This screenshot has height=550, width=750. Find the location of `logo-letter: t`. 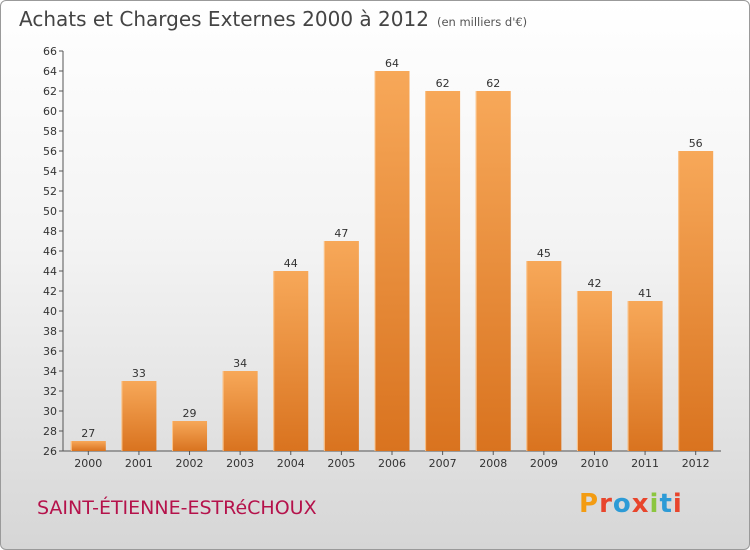

logo-letter: t is located at coordinates (666, 504).